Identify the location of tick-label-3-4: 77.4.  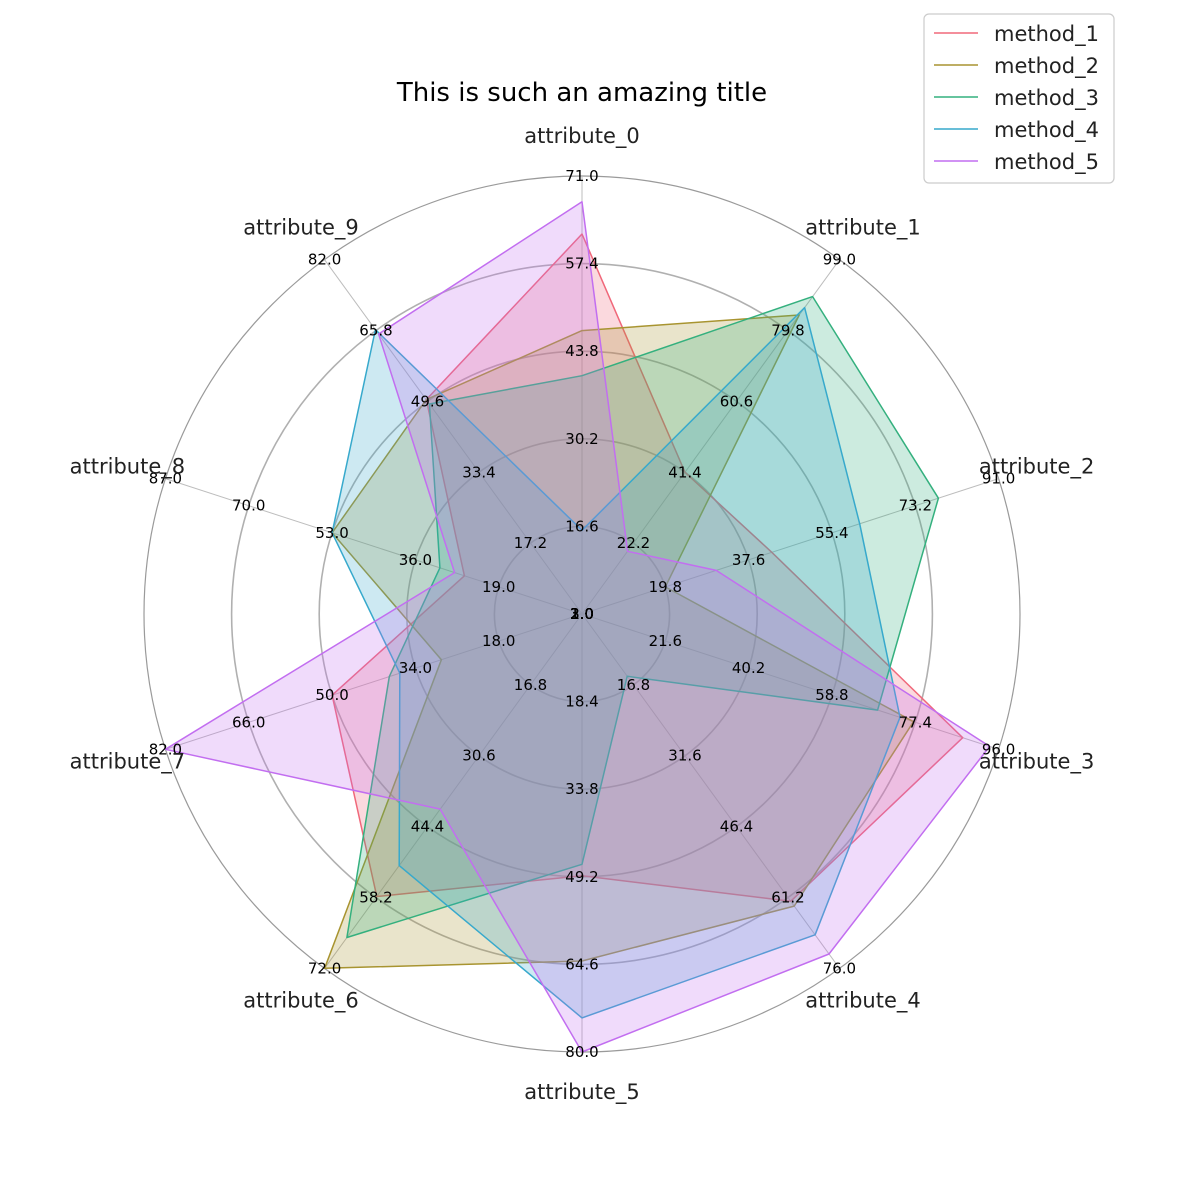
(915, 722).